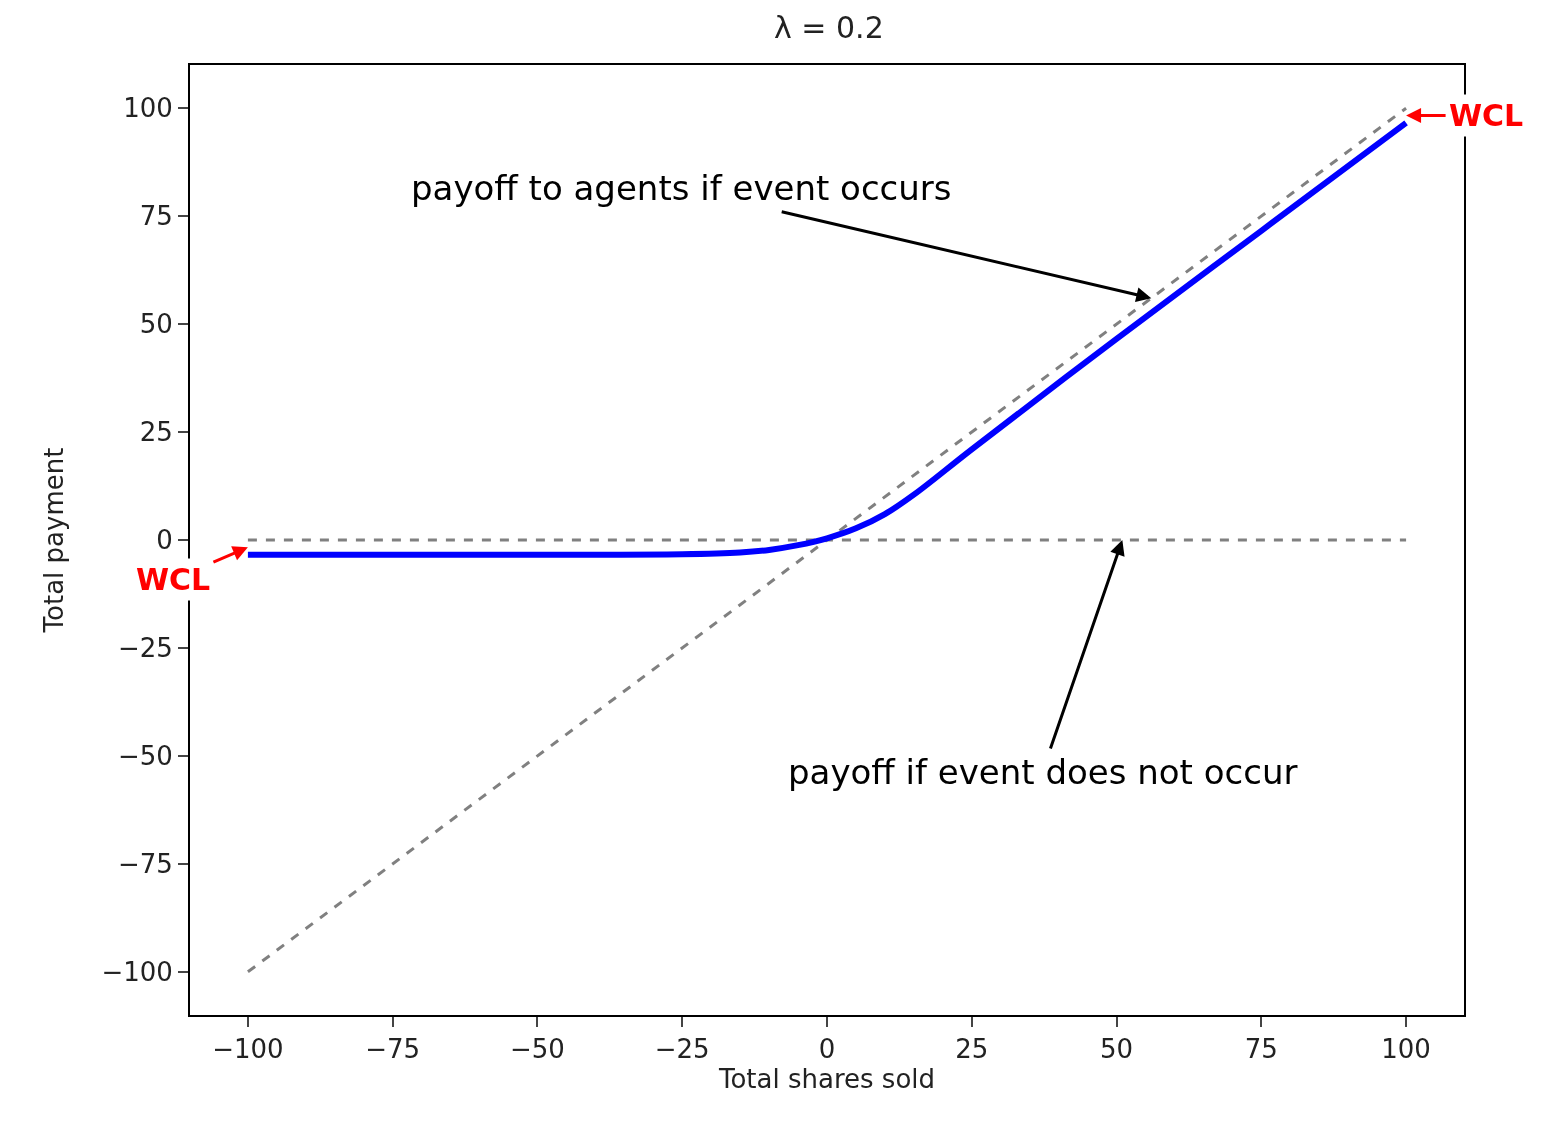  Describe the element at coordinates (1406, 1049) in the screenshot. I see `x-tick-label: 100` at that location.